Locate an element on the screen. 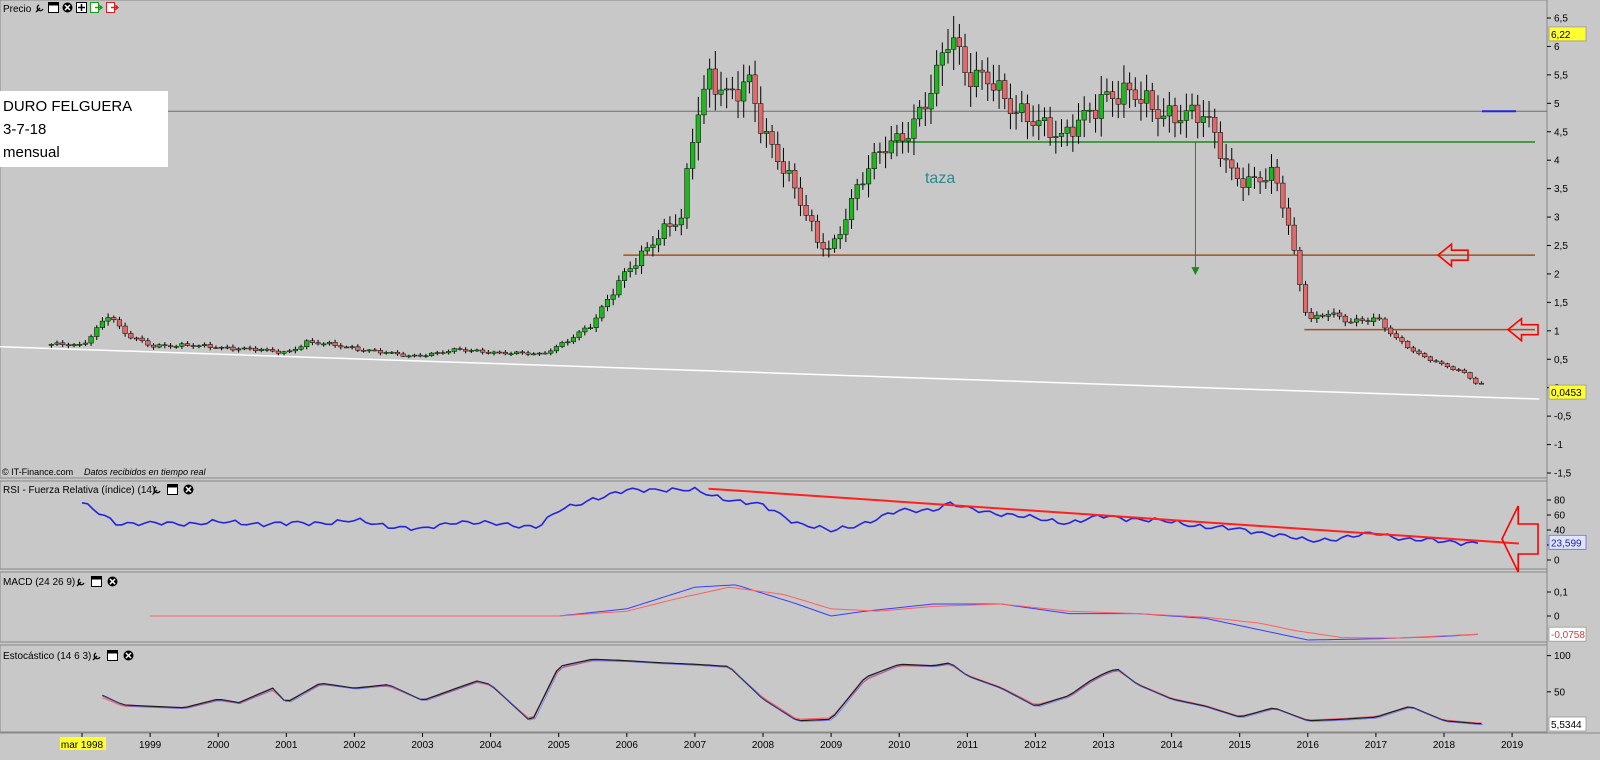 The height and width of the screenshot is (760, 1600). export-icon is located at coordinates (97, 7).